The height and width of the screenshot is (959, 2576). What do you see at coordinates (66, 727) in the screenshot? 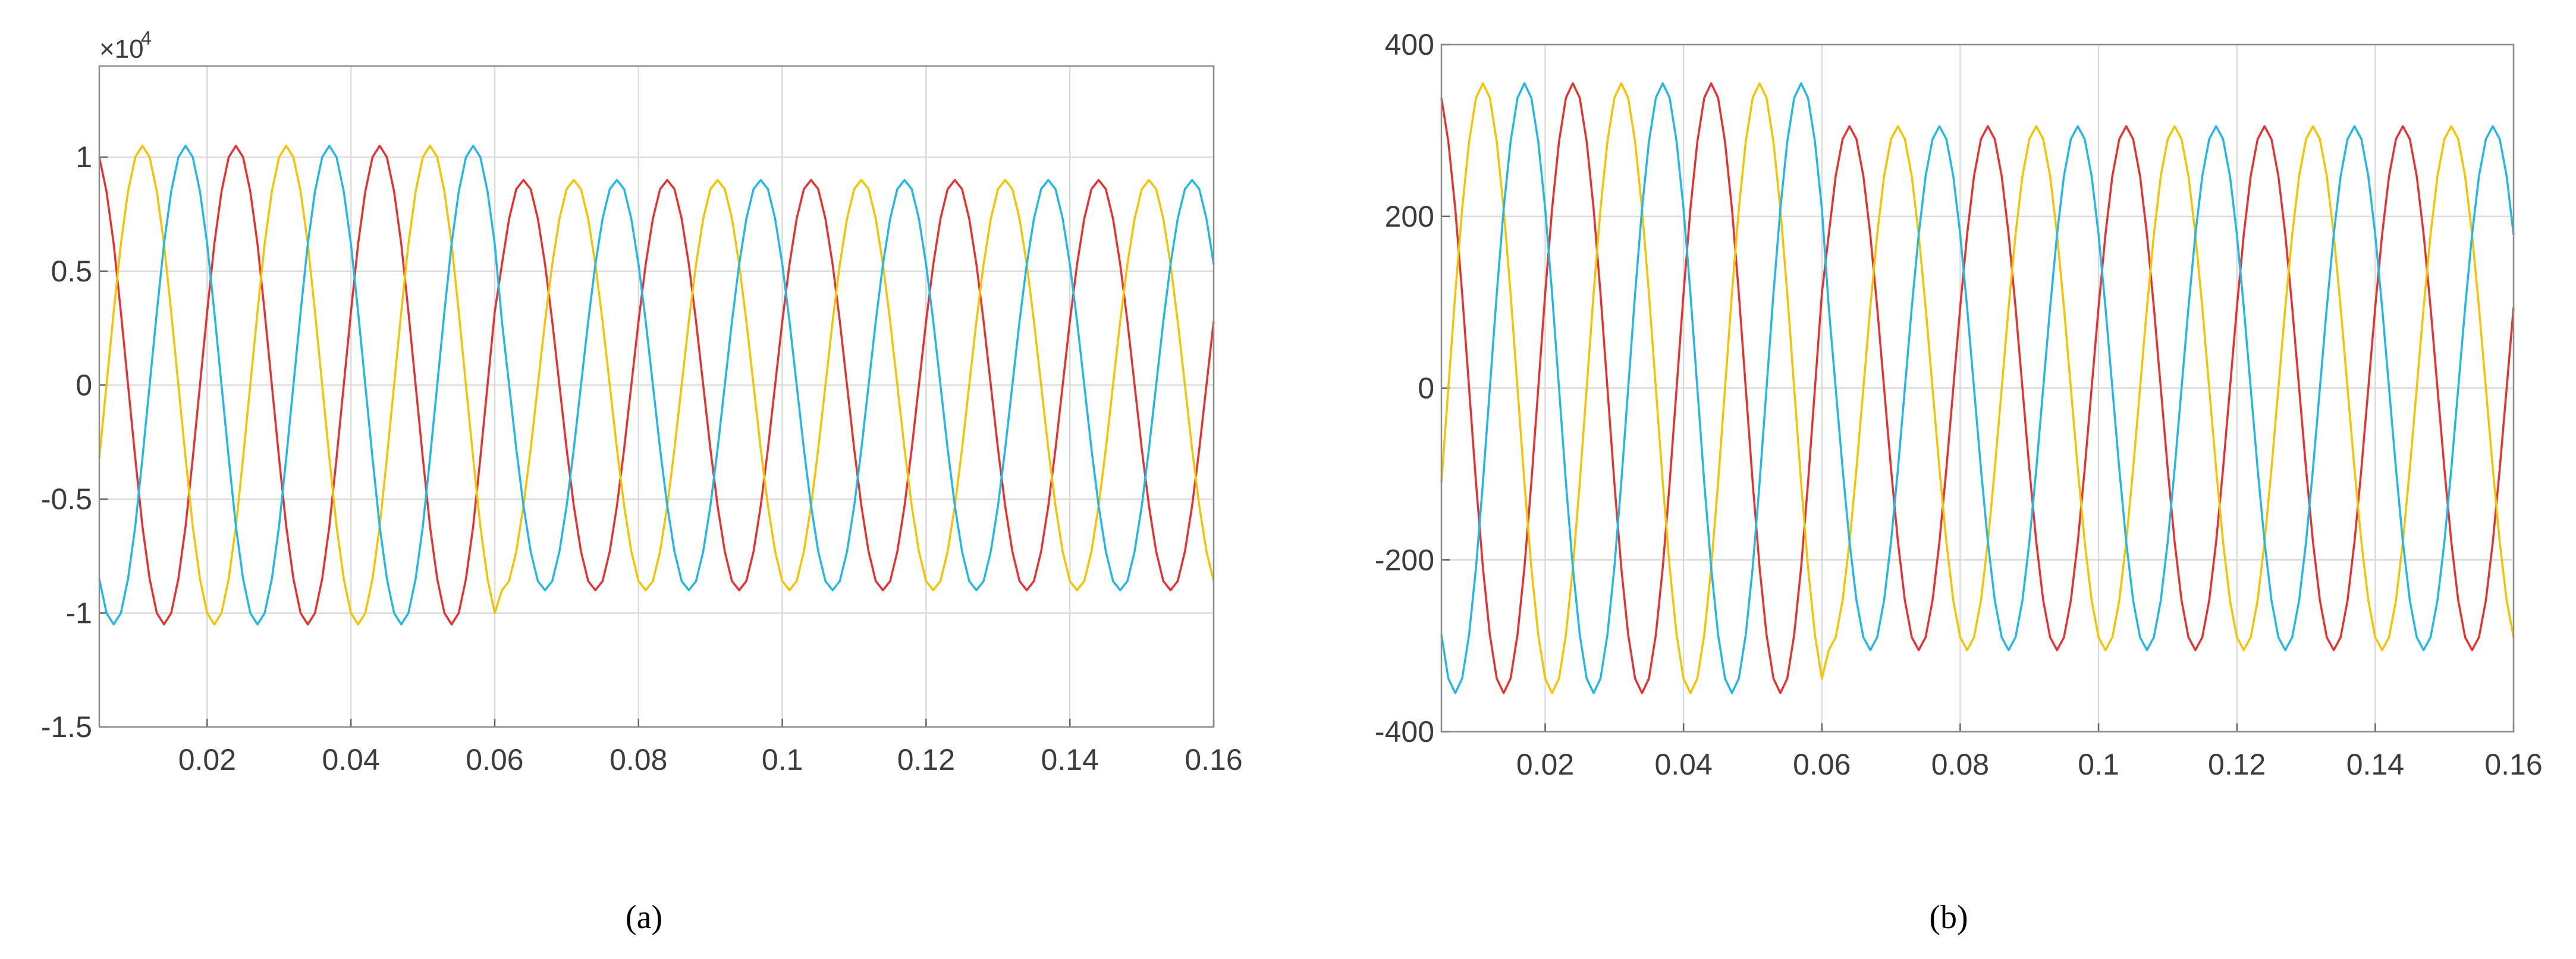
I see `y-tick-label: -1.5` at bounding box center [66, 727].